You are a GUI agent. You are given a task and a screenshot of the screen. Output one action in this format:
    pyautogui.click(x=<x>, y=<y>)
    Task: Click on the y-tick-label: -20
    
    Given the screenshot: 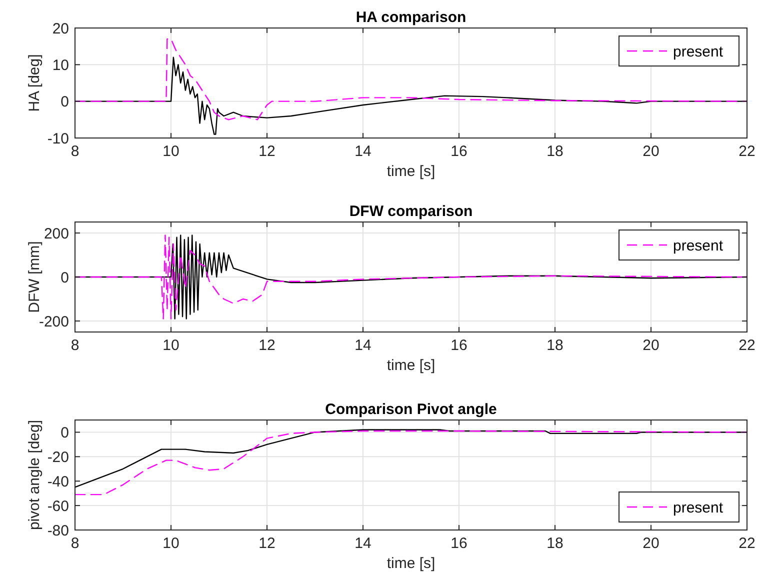 What is the action you would take?
    pyautogui.click(x=58, y=457)
    